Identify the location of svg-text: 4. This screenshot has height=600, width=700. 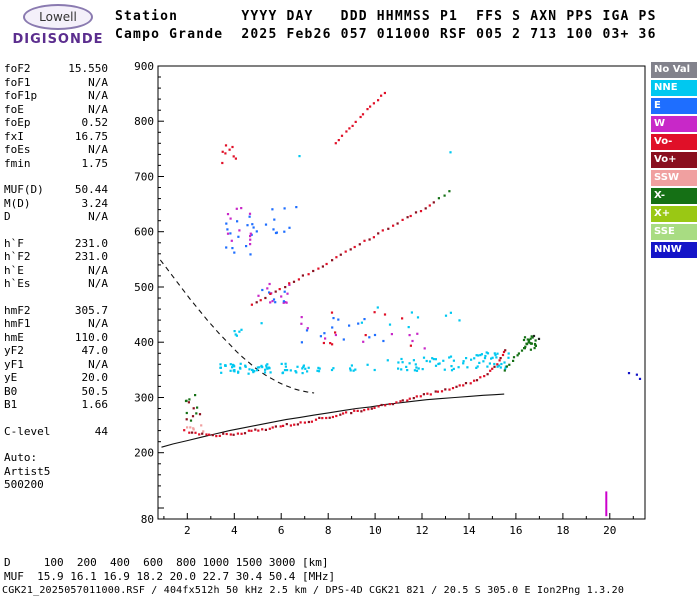
(234, 530).